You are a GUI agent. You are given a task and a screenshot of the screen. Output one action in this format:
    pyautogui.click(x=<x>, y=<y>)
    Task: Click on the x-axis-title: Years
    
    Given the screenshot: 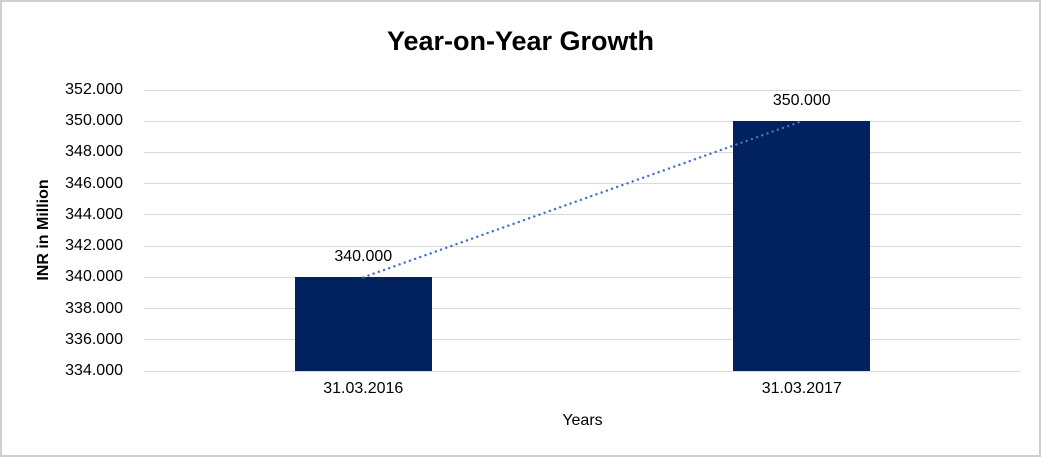 What is the action you would take?
    pyautogui.click(x=582, y=420)
    